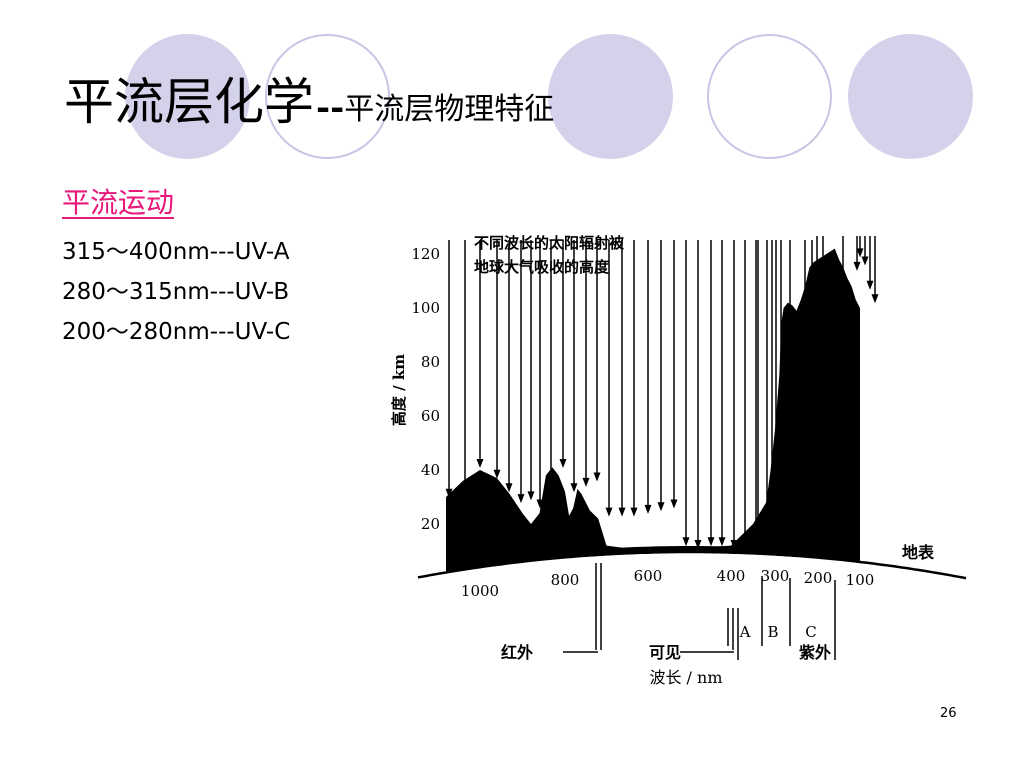 Image resolution: width=1024 pixels, height=768 pixels. What do you see at coordinates (430, 524) in the screenshot?
I see `y-tick-label: 20` at bounding box center [430, 524].